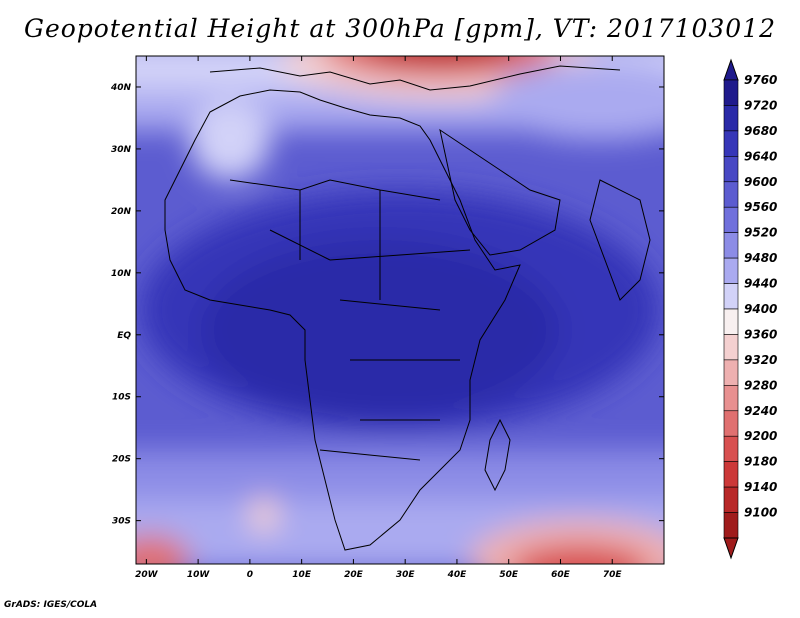 Image resolution: width=800 pixels, height=618 pixels. What do you see at coordinates (760, 411) in the screenshot?
I see `colorbar-label: 9240` at bounding box center [760, 411].